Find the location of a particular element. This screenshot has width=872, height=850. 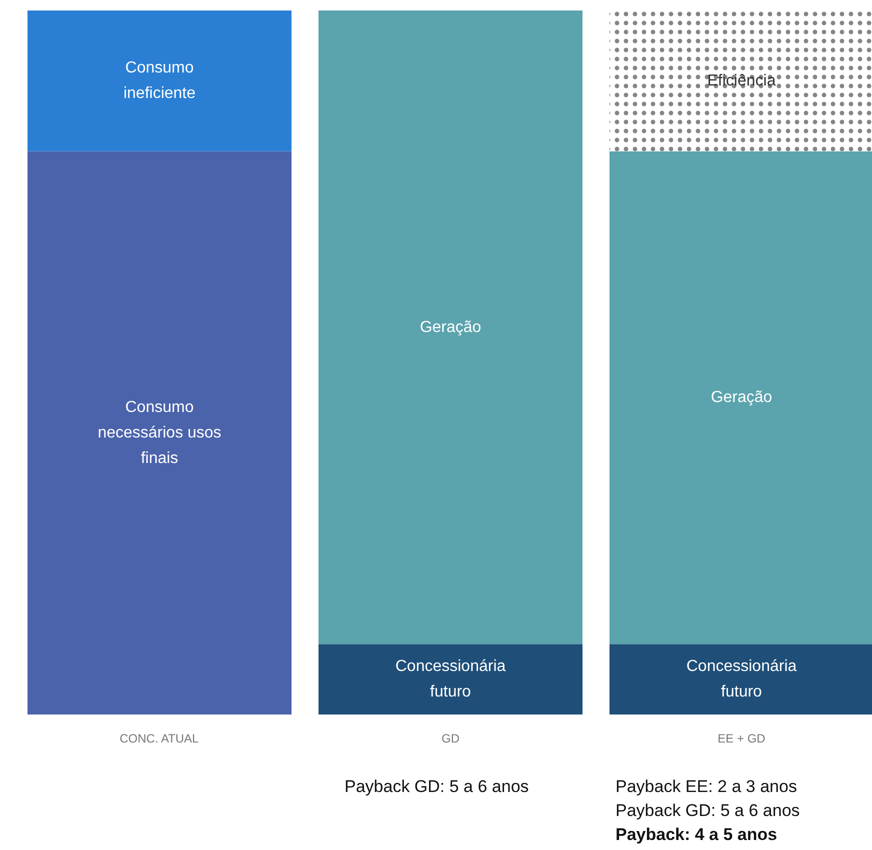

text: Payback EE: 2 a 3 anos is located at coordinates (706, 786).